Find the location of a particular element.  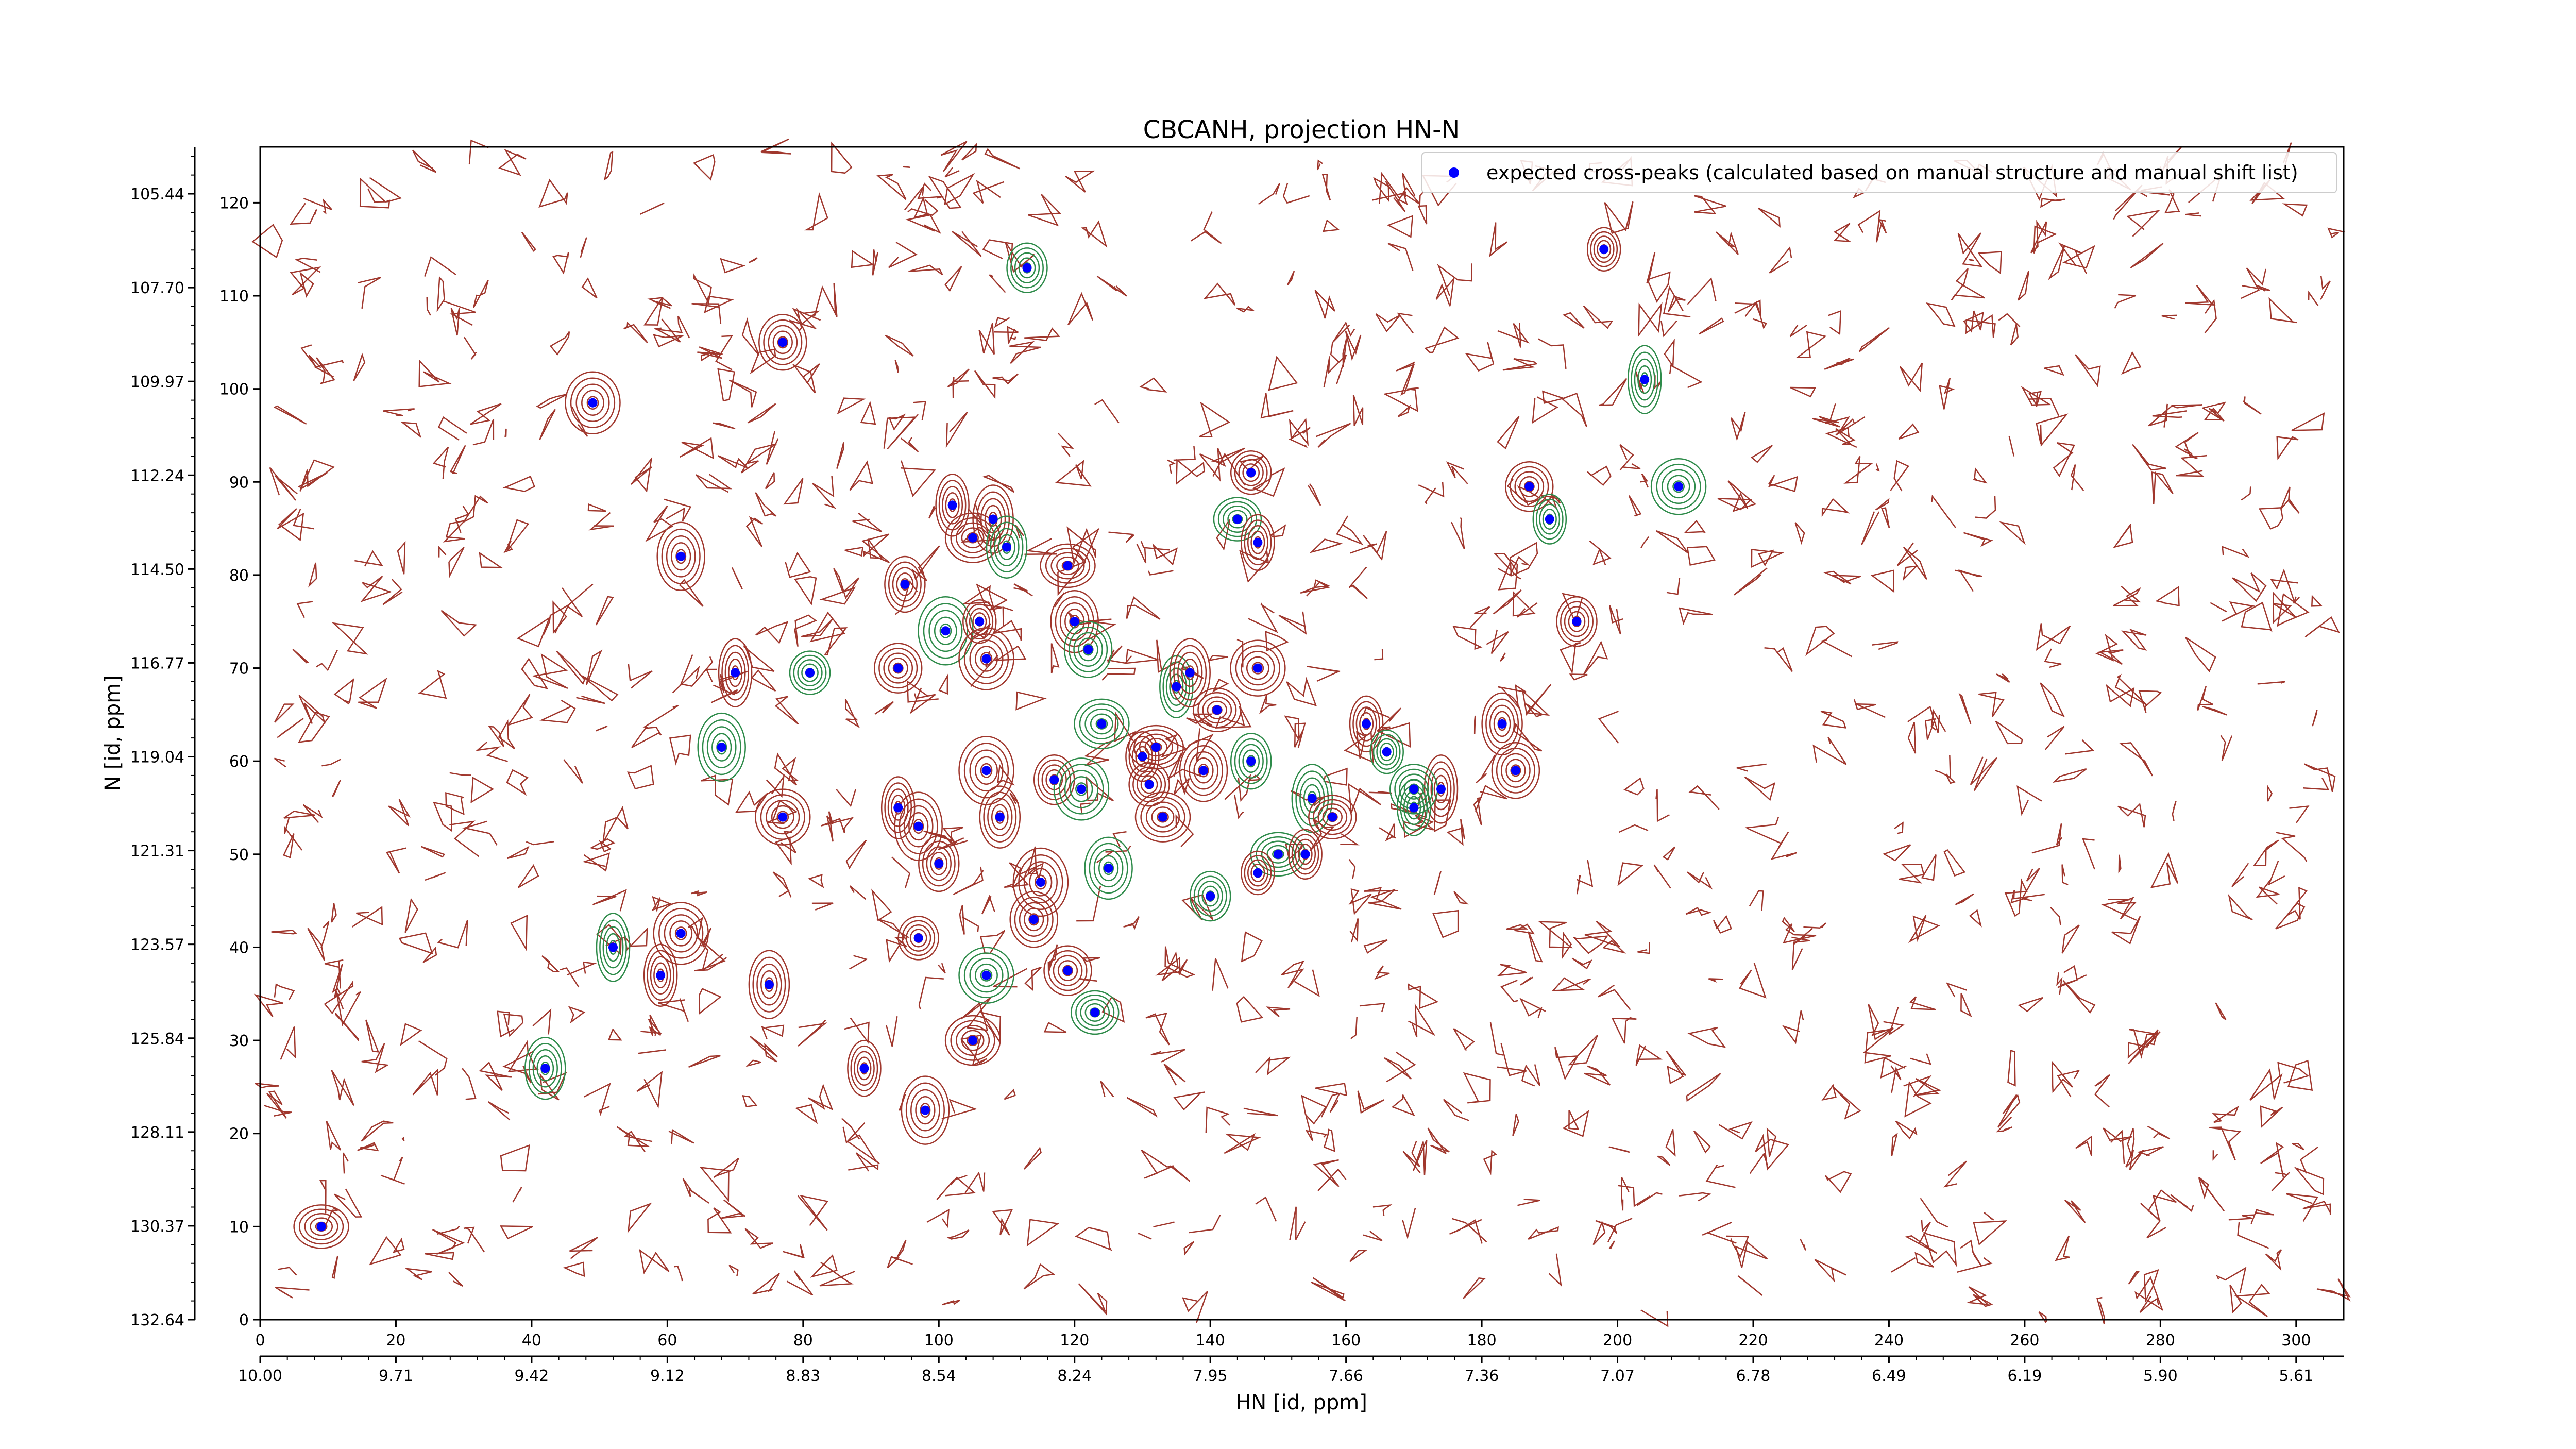

secondary-x-tick-label: 9.42 is located at coordinates (532, 1376).